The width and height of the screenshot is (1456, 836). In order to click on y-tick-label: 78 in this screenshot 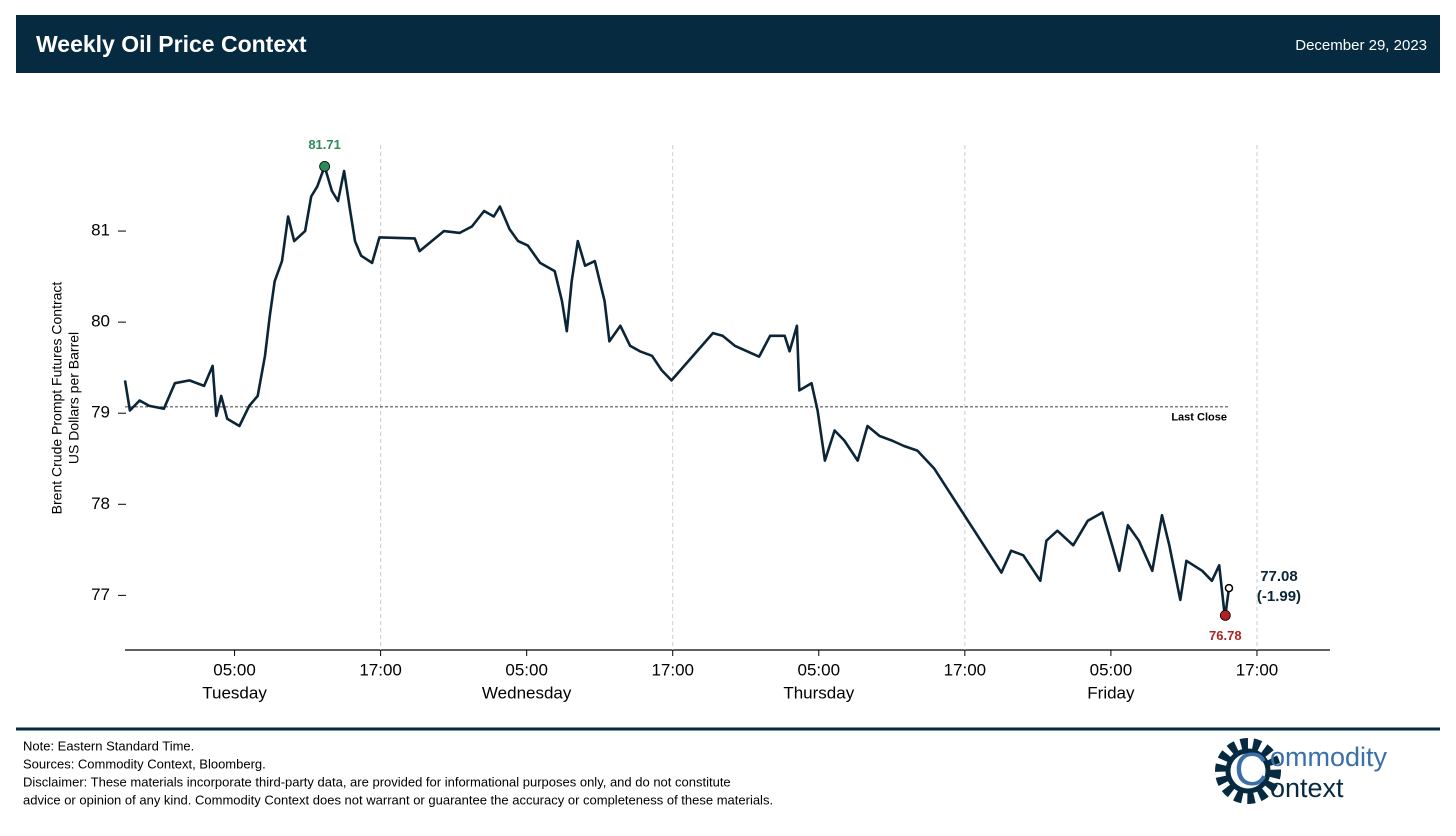, I will do `click(100, 503)`.